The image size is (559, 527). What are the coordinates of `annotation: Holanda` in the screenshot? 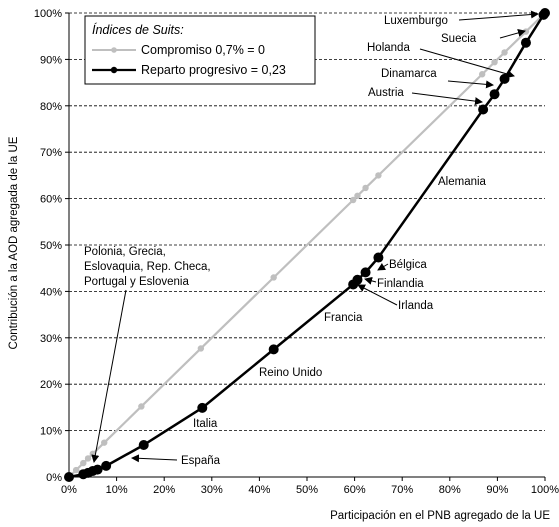 It's located at (441, 60).